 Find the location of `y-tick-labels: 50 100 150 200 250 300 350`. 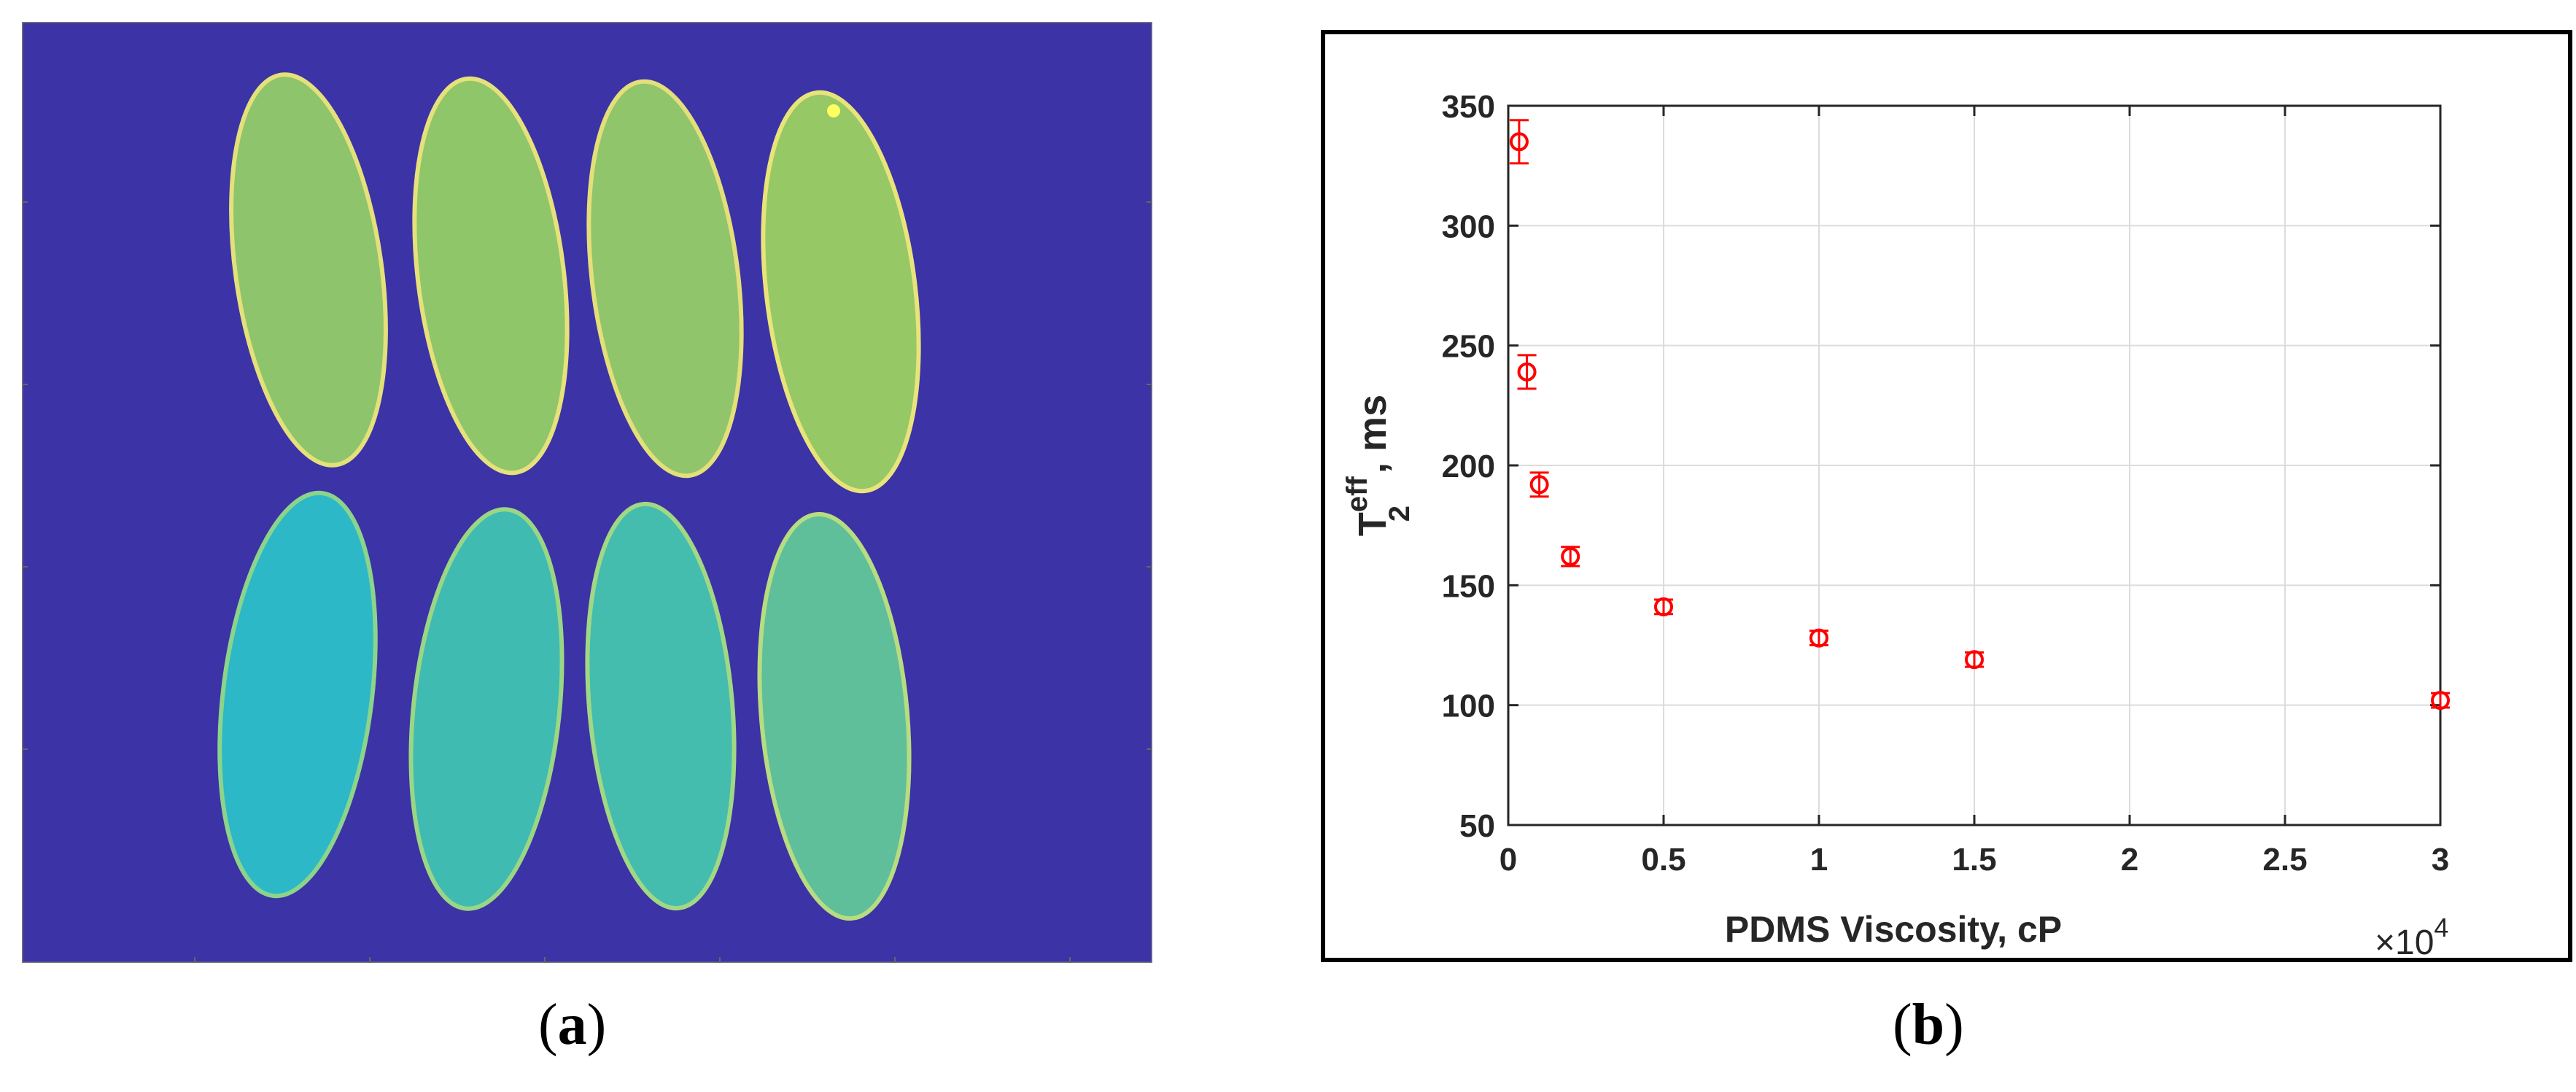

y-tick-labels: 50 100 150 200 250 300 350 is located at coordinates (1469, 466).